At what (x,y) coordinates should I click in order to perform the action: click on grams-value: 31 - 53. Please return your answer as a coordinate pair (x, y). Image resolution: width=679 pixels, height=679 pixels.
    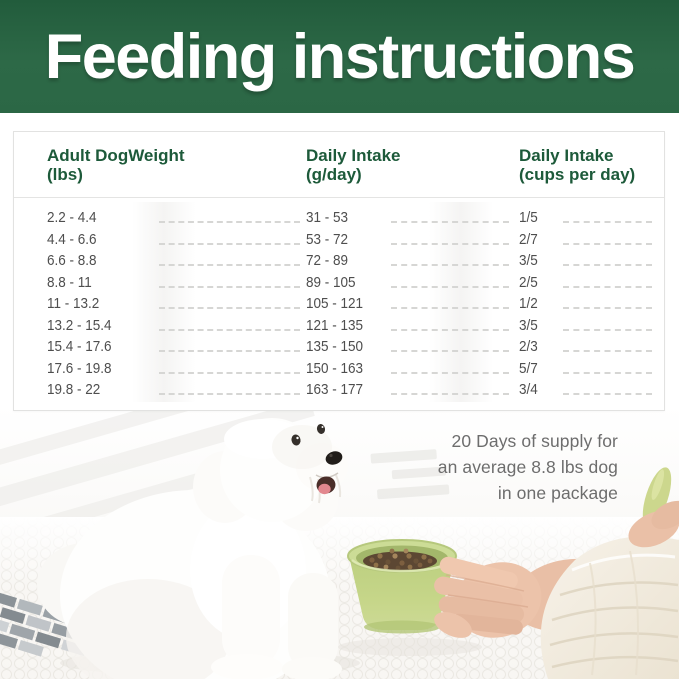
    Looking at the image, I should click on (327, 218).